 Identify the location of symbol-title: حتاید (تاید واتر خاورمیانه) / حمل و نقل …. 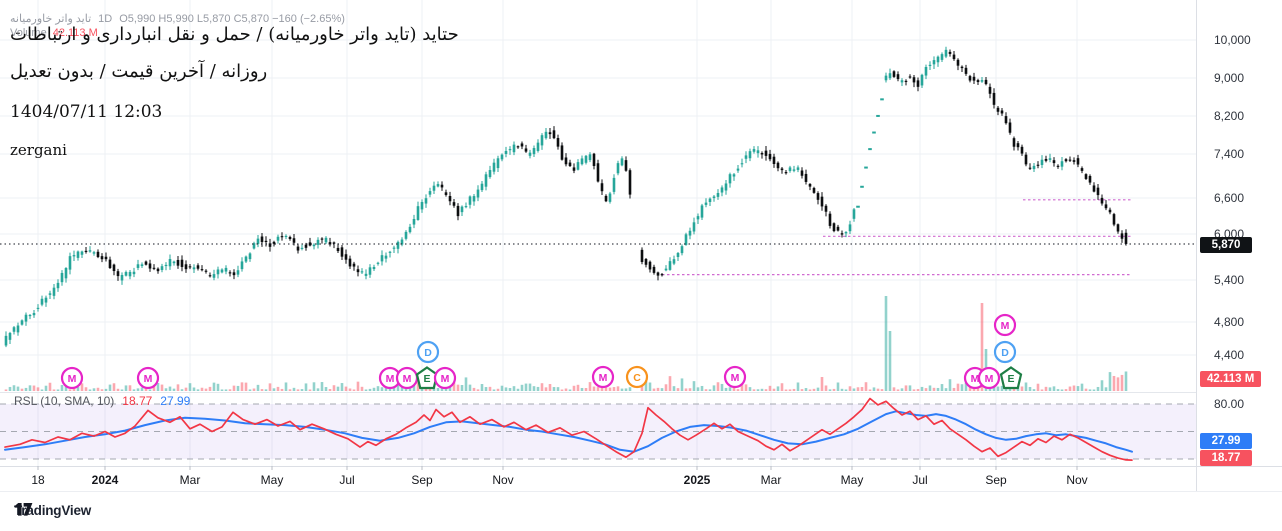
(234, 34).